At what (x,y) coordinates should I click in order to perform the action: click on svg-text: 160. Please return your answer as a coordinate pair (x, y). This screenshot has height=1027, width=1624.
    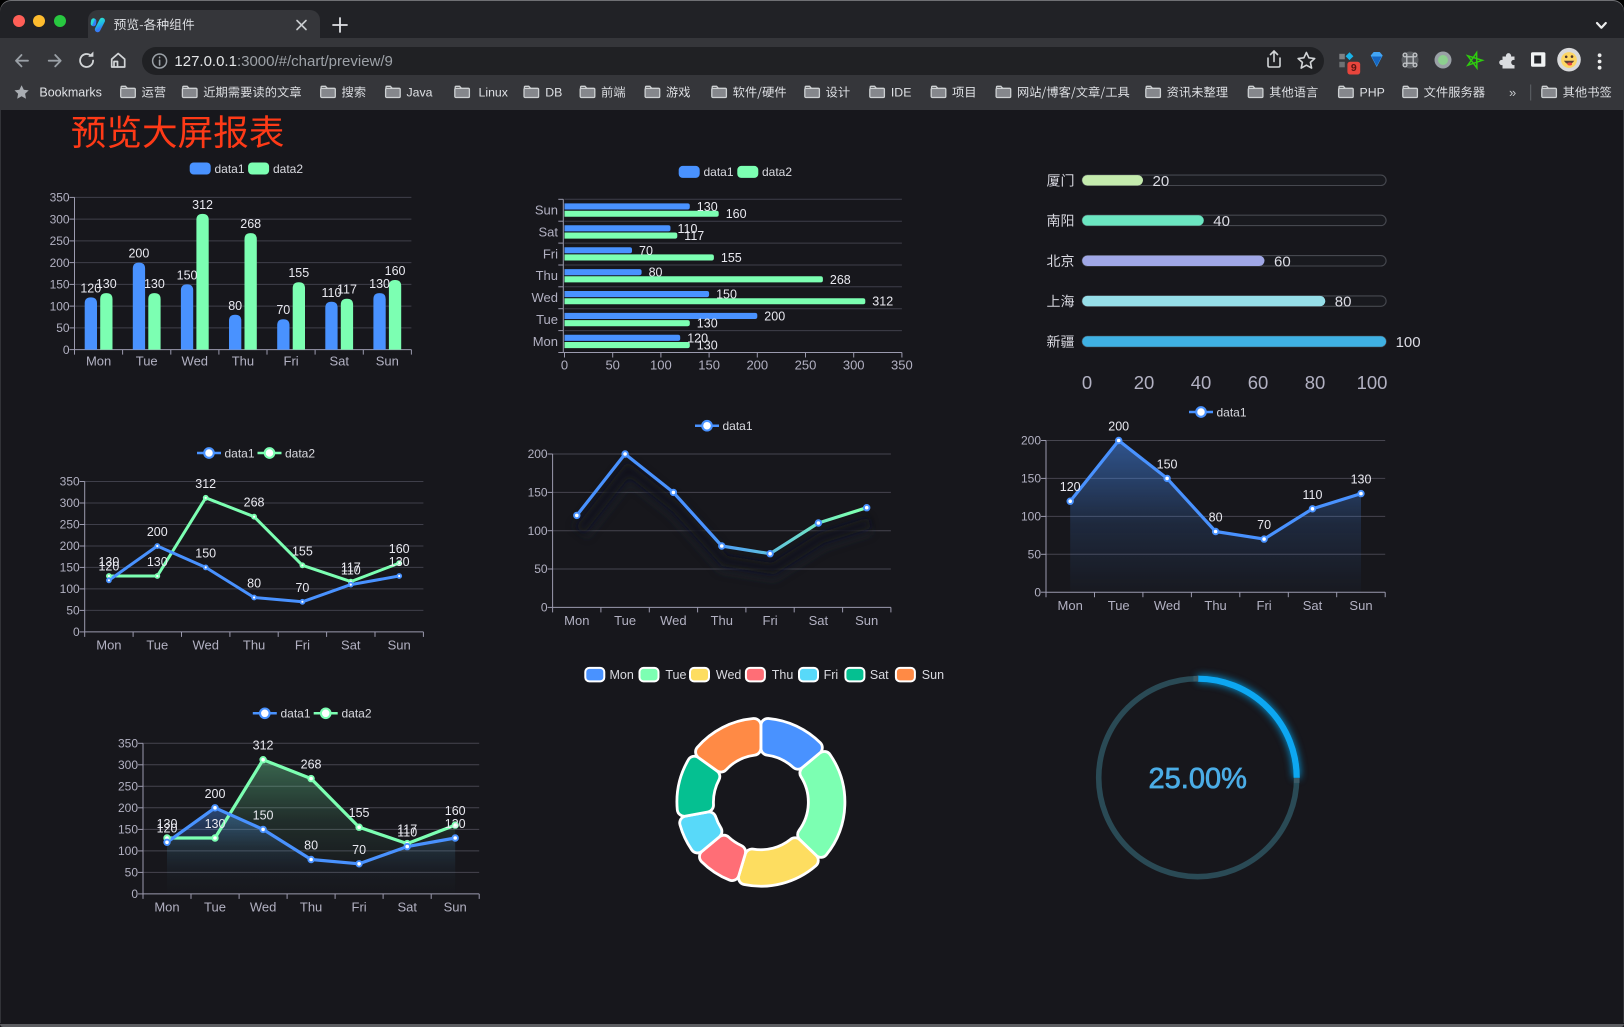
    Looking at the image, I should click on (395, 271).